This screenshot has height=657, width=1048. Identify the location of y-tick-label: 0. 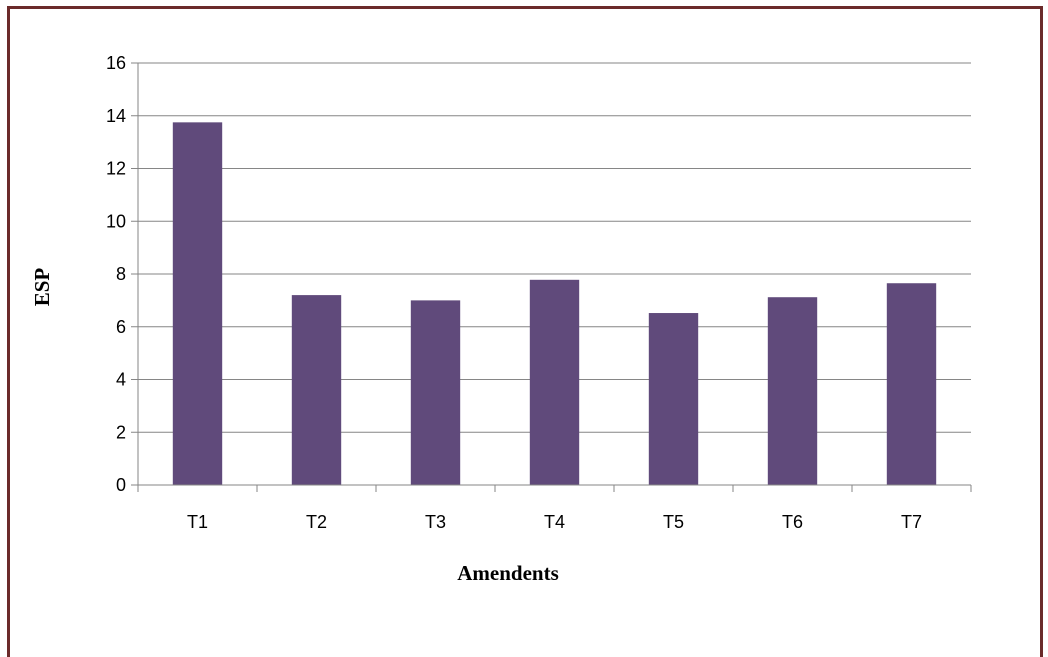
(121, 485).